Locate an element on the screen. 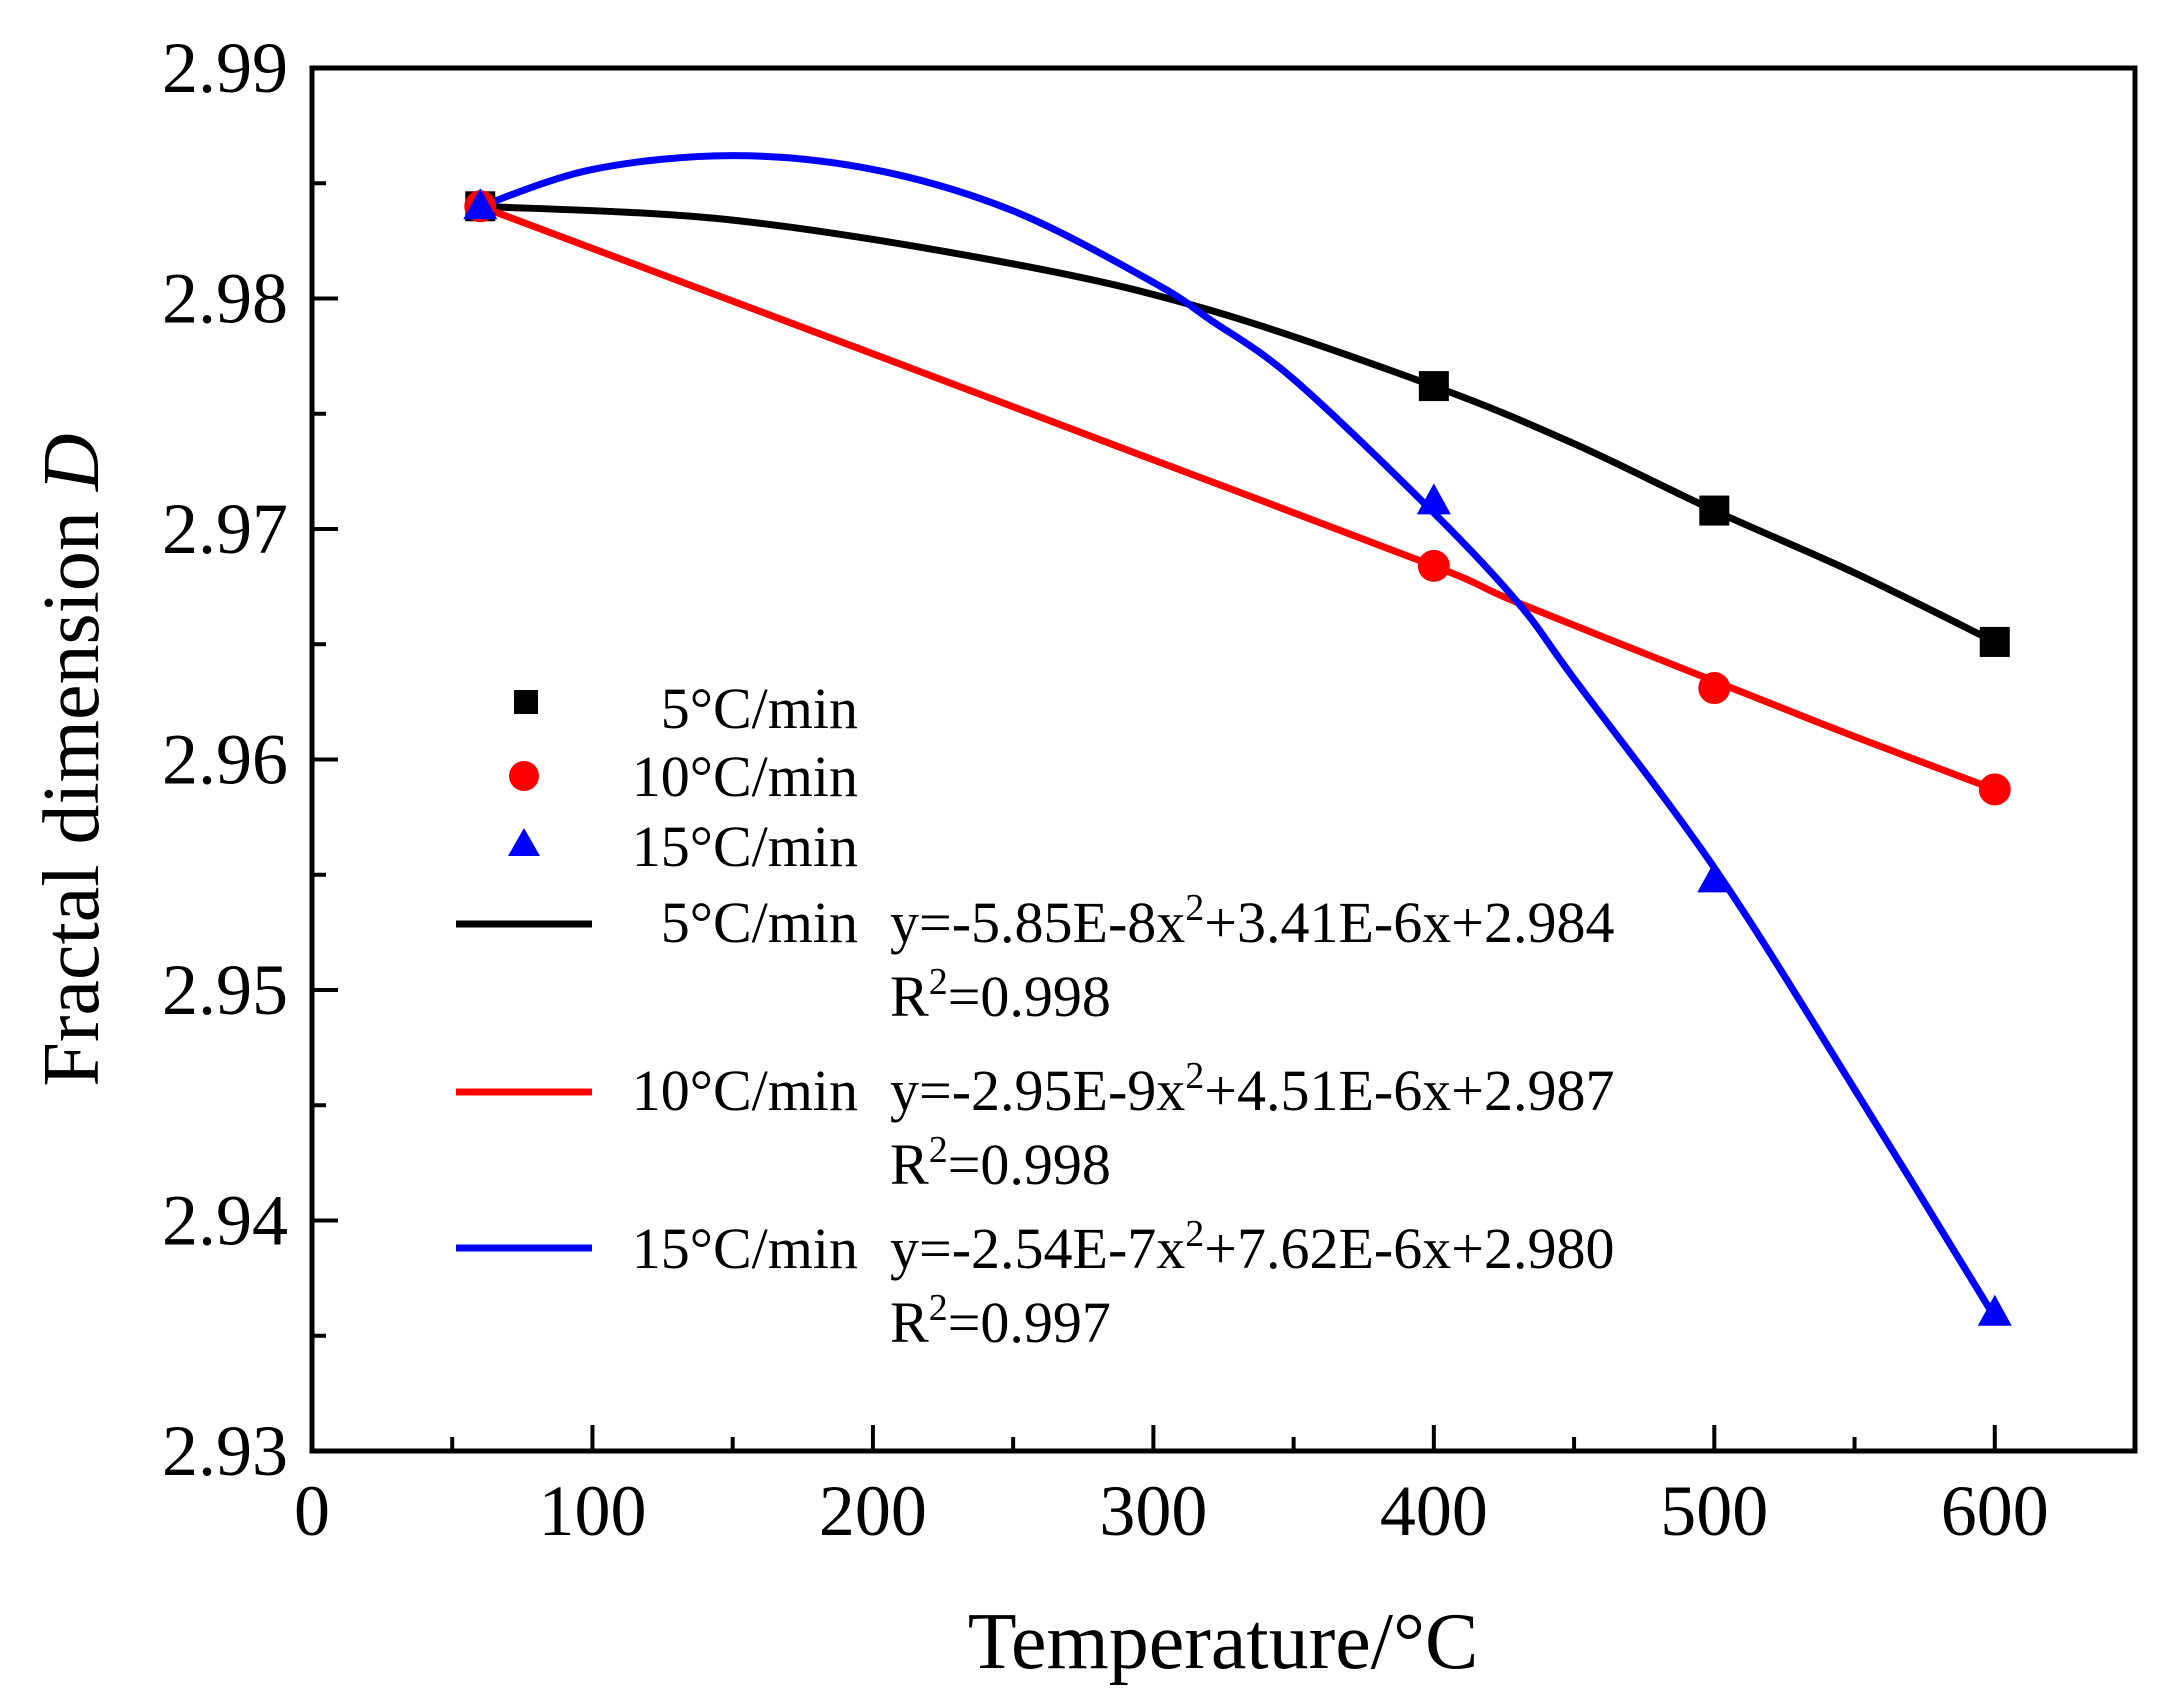 The width and height of the screenshot is (2165, 1698). x-tick-label: 500 is located at coordinates (1714, 1511).